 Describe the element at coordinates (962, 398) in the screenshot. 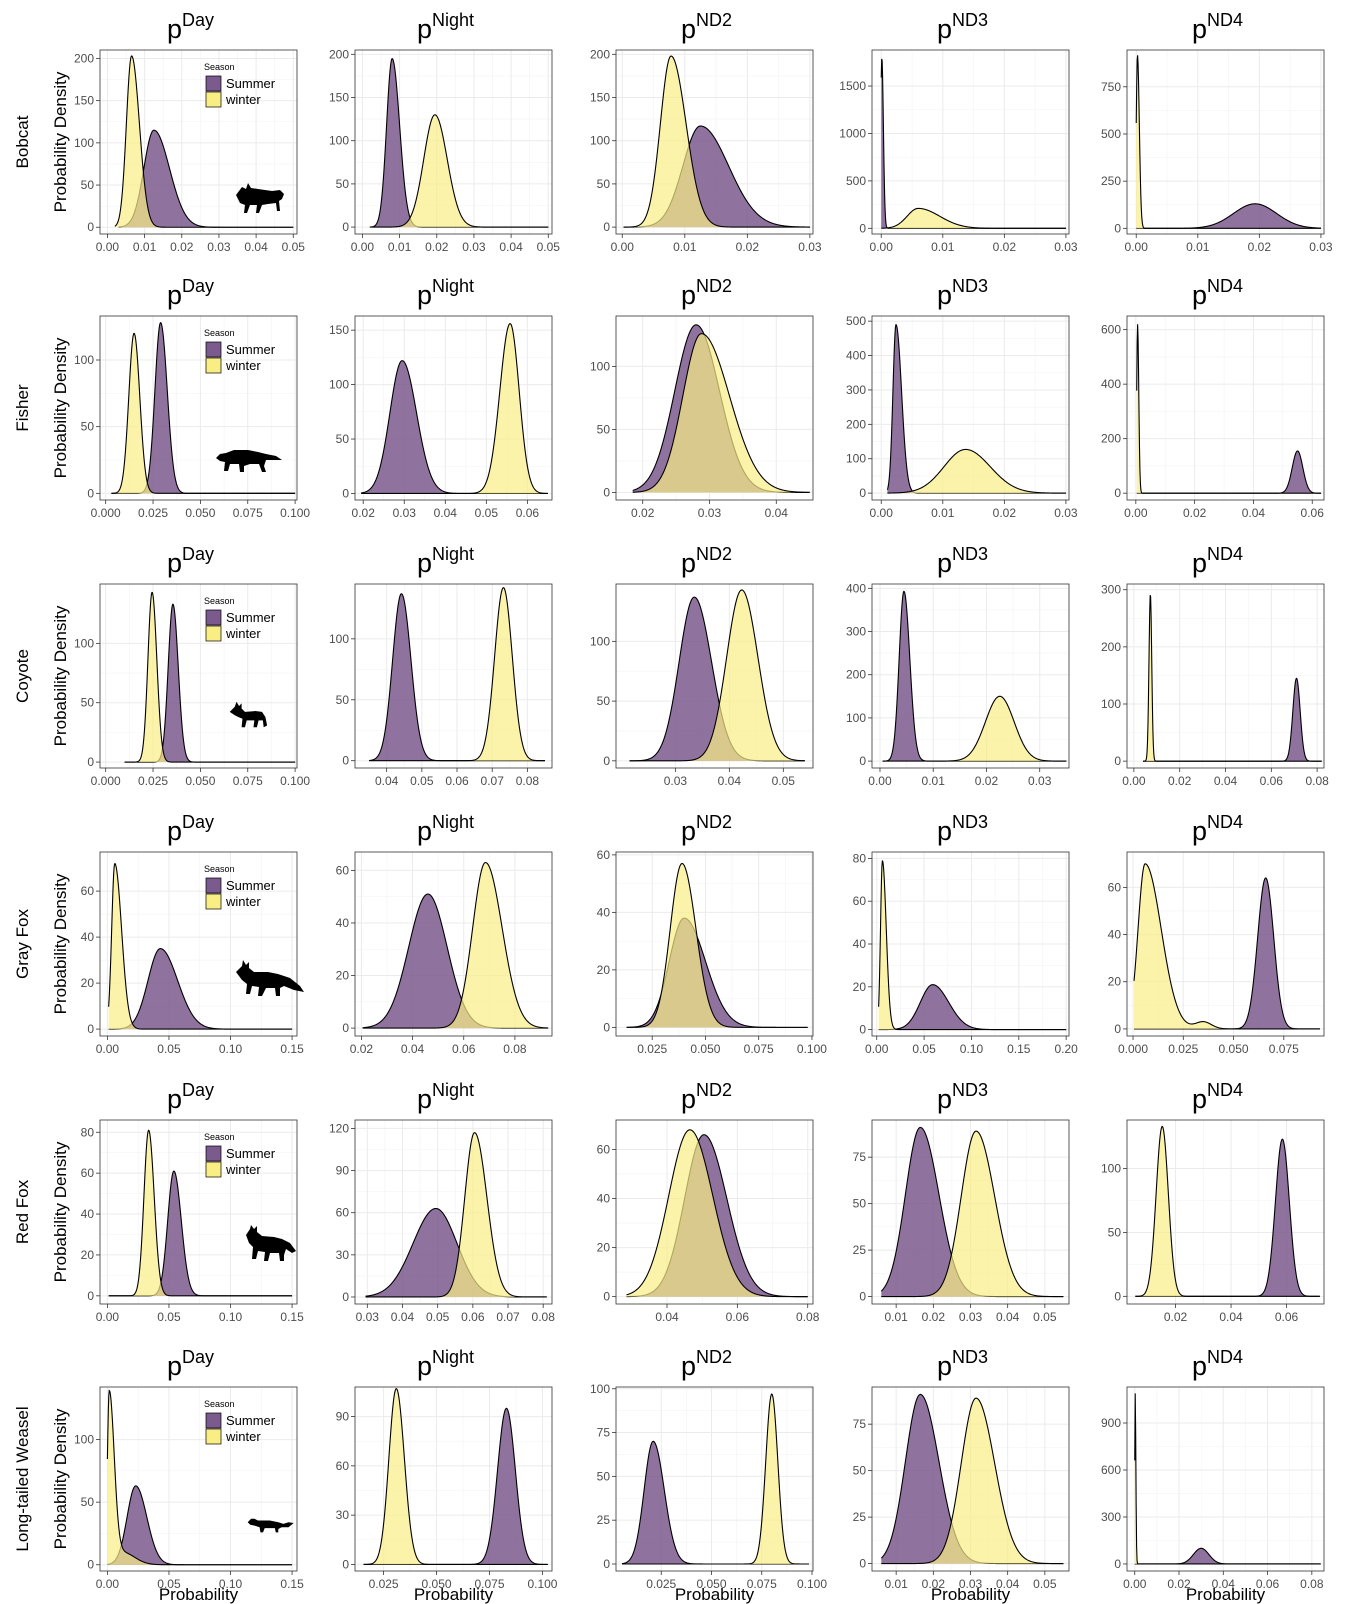

I see `density-panel: 0.00 0.01 0.02 0.03 0 100 200 300 400 500 pND3` at that location.